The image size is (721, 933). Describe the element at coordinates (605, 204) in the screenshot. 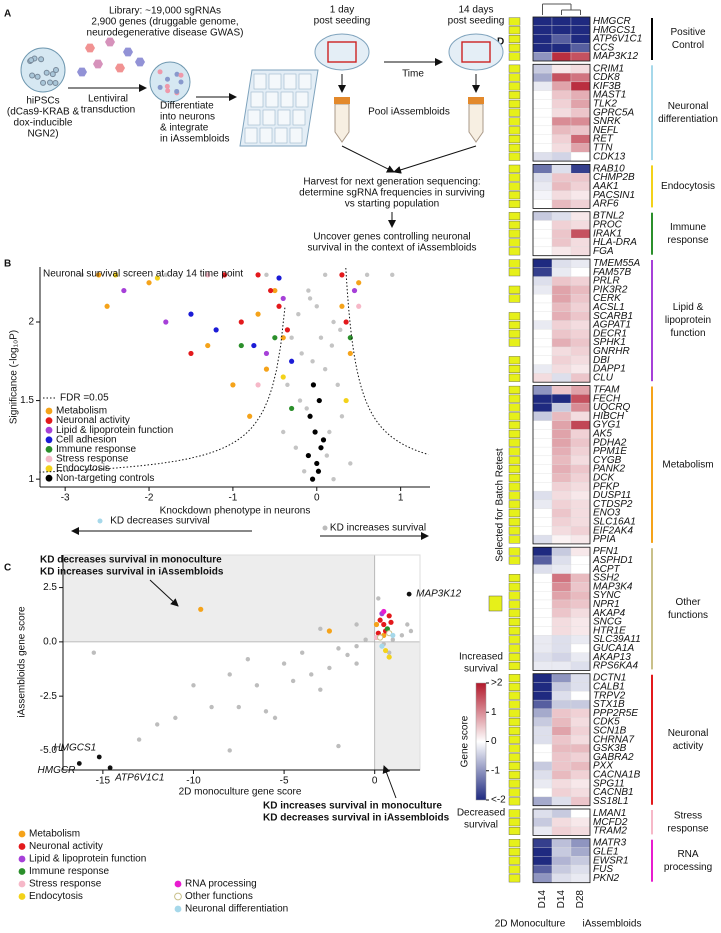

I see `gene-label: ARF6` at that location.